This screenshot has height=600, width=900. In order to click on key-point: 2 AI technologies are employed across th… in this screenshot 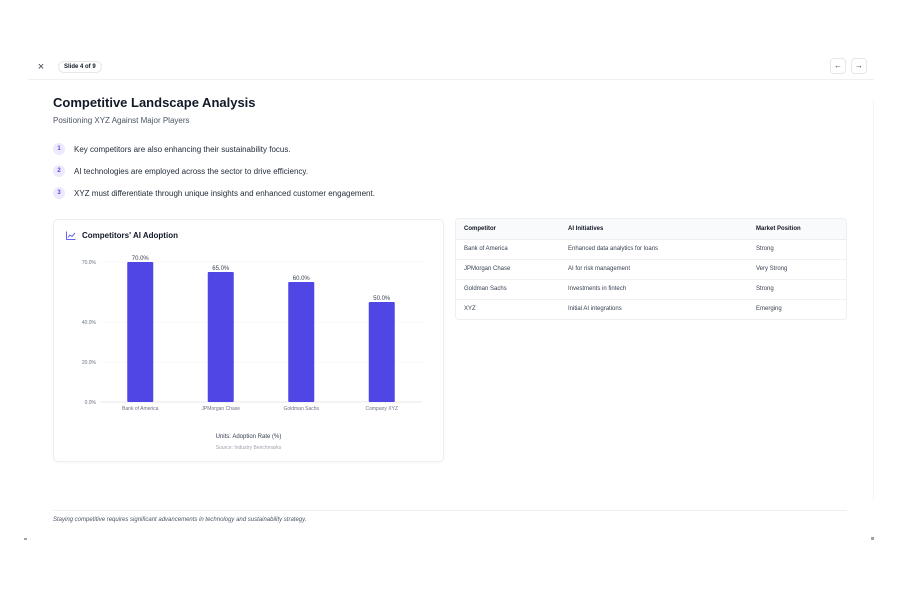, I will do `click(214, 171)`.